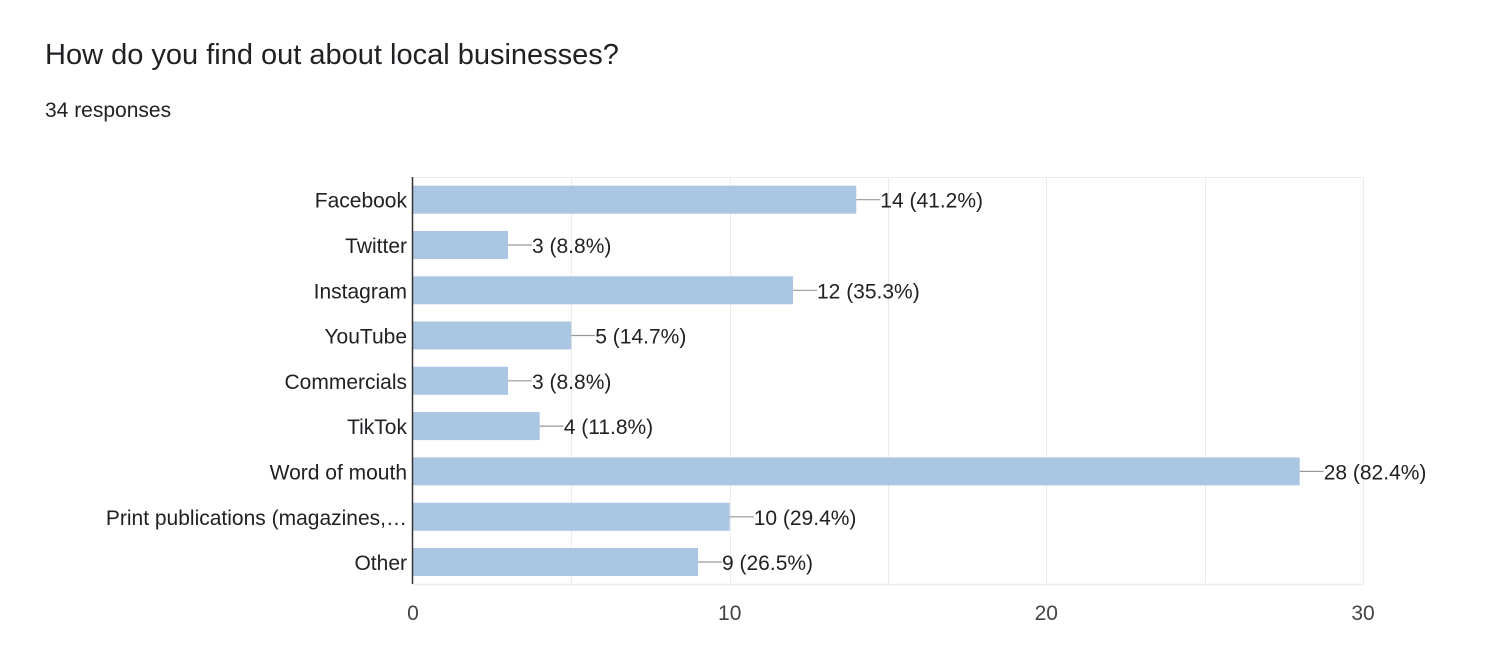 The image size is (1488, 670). Describe the element at coordinates (376, 246) in the screenshot. I see `category-label: Twitter` at that location.